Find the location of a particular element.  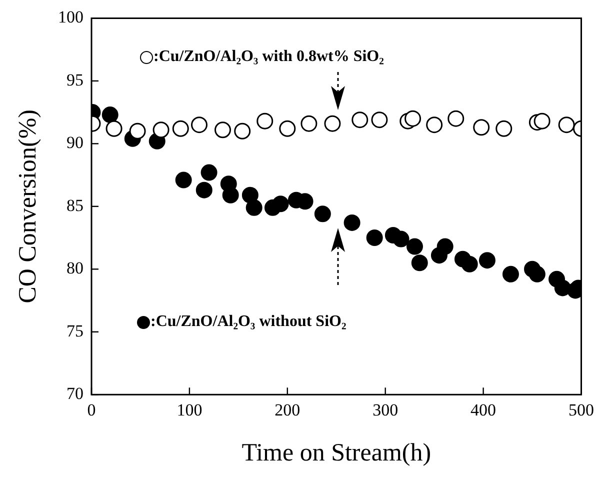

x-tick-label: 0 is located at coordinates (91, 410).